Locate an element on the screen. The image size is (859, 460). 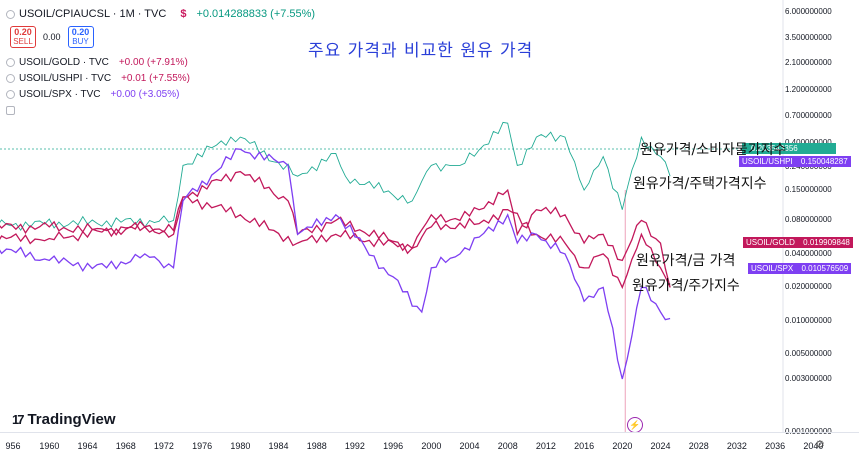
price-tag-value: 0.150048287 is located at coordinates (824, 161).